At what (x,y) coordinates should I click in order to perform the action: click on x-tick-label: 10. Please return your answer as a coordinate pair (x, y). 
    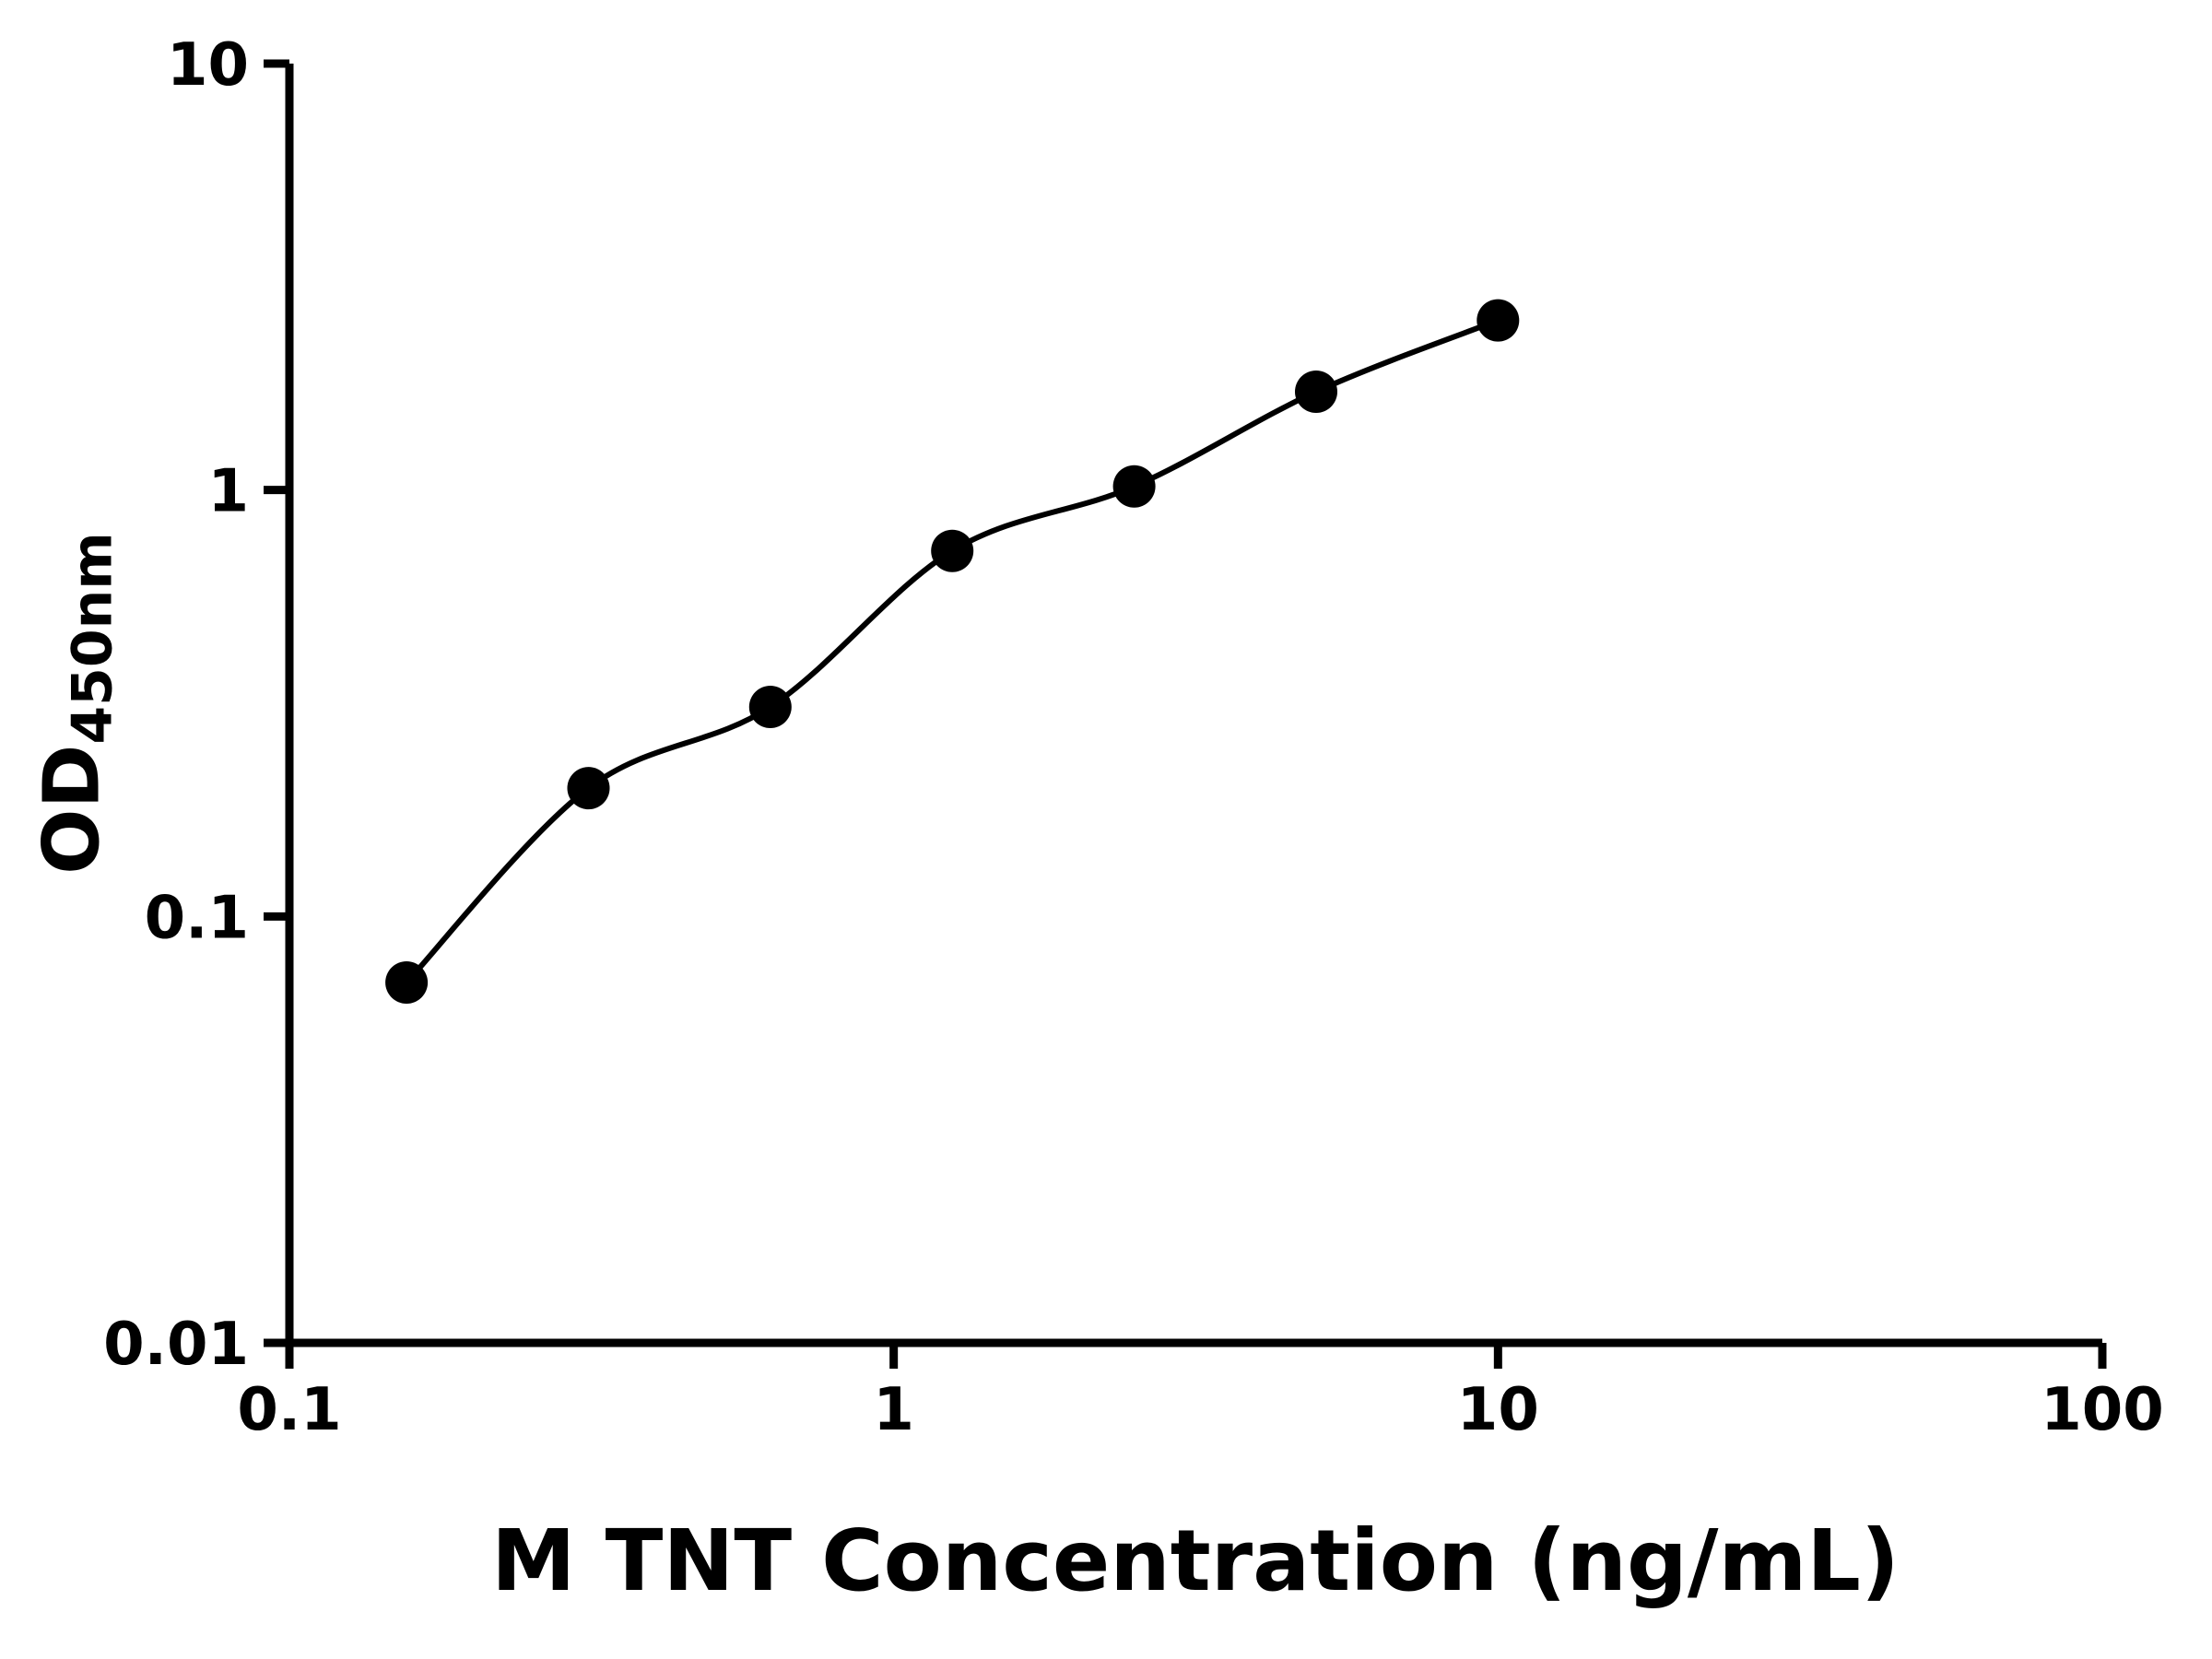
    Looking at the image, I should click on (1498, 1410).